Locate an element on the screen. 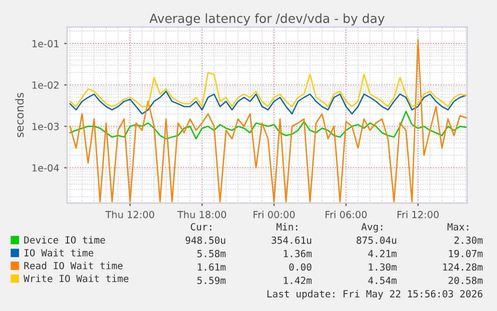 This screenshot has width=497, height=311. x-tick-label: Fri 00:00 is located at coordinates (274, 214).